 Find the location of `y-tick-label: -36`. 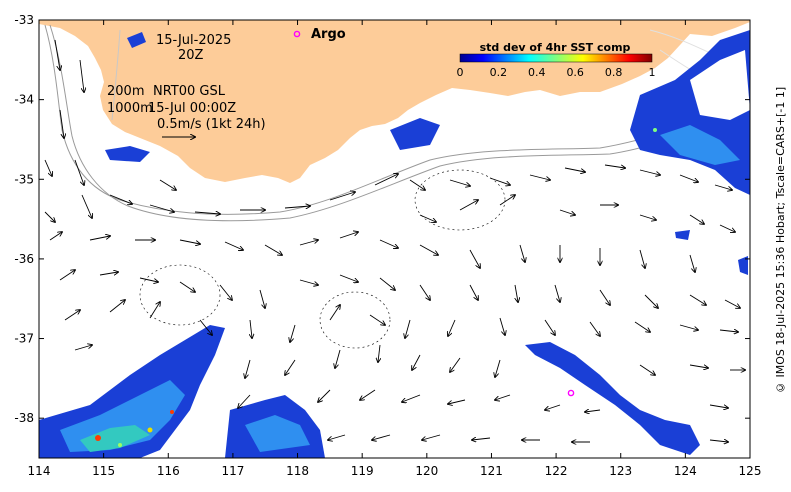

y-tick-label: -36 is located at coordinates (24, 259).